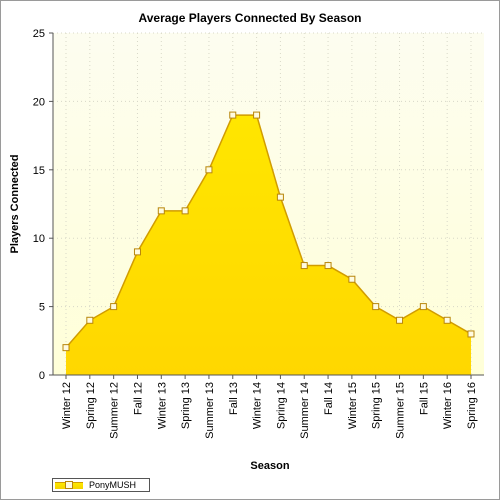 The width and height of the screenshot is (500, 500). What do you see at coordinates (115, 410) in the screenshot?
I see `x-tick-label-2: Summer 12` at bounding box center [115, 410].